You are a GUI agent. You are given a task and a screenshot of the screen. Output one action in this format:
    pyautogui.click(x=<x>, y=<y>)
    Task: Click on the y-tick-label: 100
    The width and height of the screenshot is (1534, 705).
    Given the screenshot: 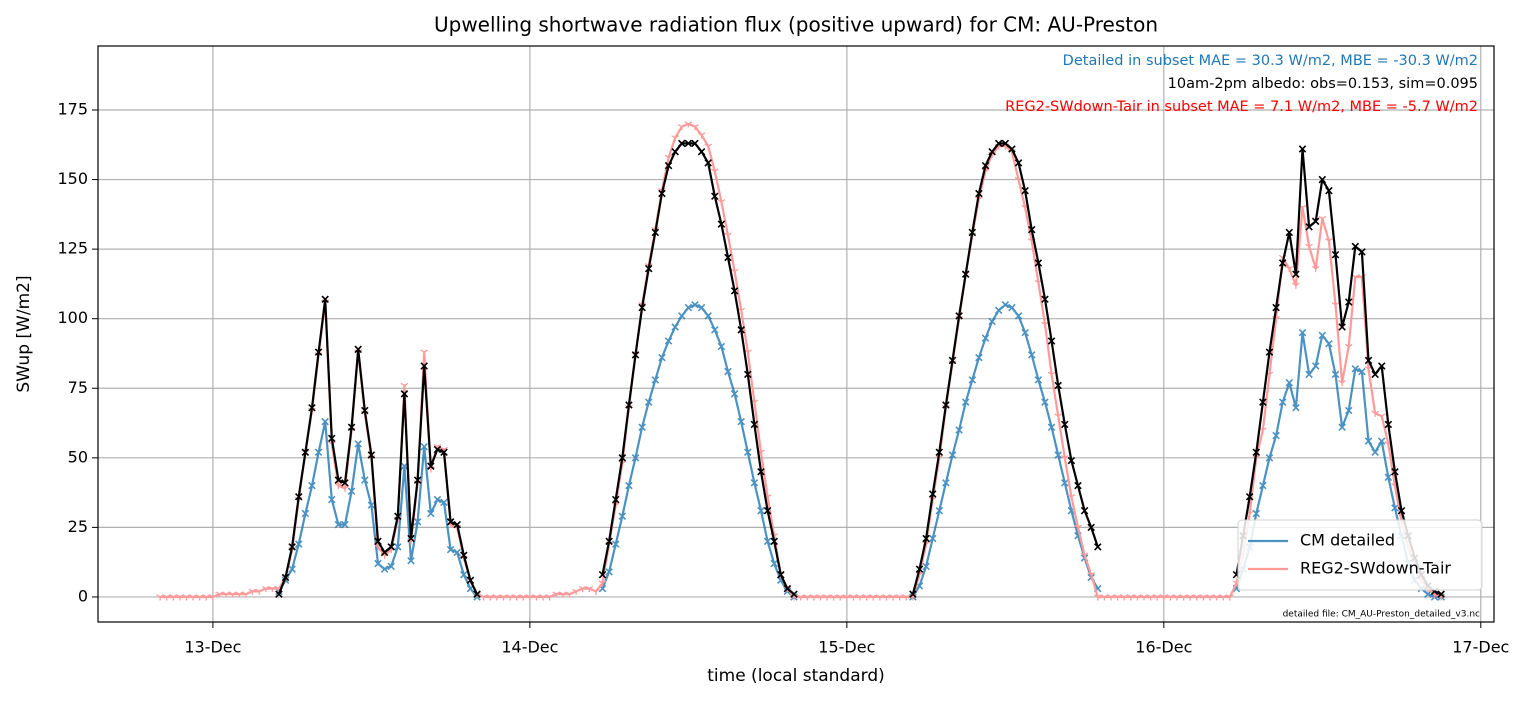 What is the action you would take?
    pyautogui.click(x=72, y=317)
    